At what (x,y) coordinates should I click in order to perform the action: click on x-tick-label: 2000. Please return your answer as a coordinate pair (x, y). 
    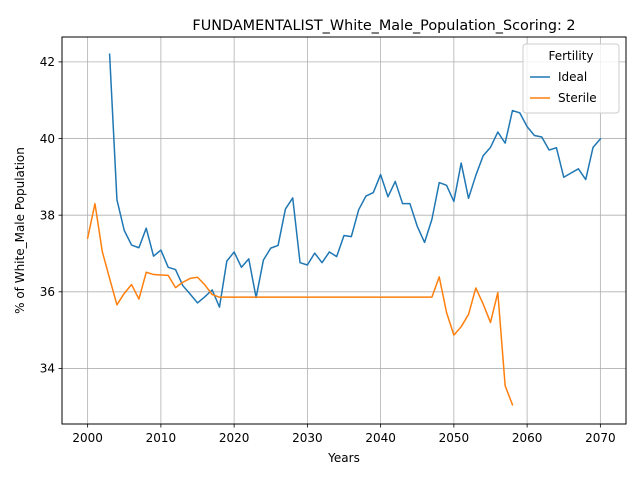
    Looking at the image, I should click on (87, 438).